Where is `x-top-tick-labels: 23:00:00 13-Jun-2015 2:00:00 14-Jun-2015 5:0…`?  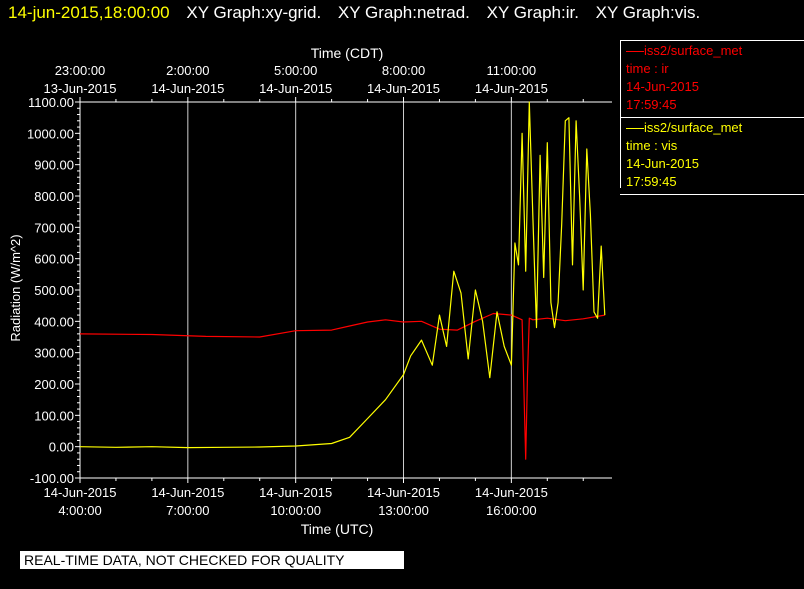
x-top-tick-labels: 23:00:00 13-Jun-2015 2:00:00 14-Jun-2015 5:0… is located at coordinates (314, 82).